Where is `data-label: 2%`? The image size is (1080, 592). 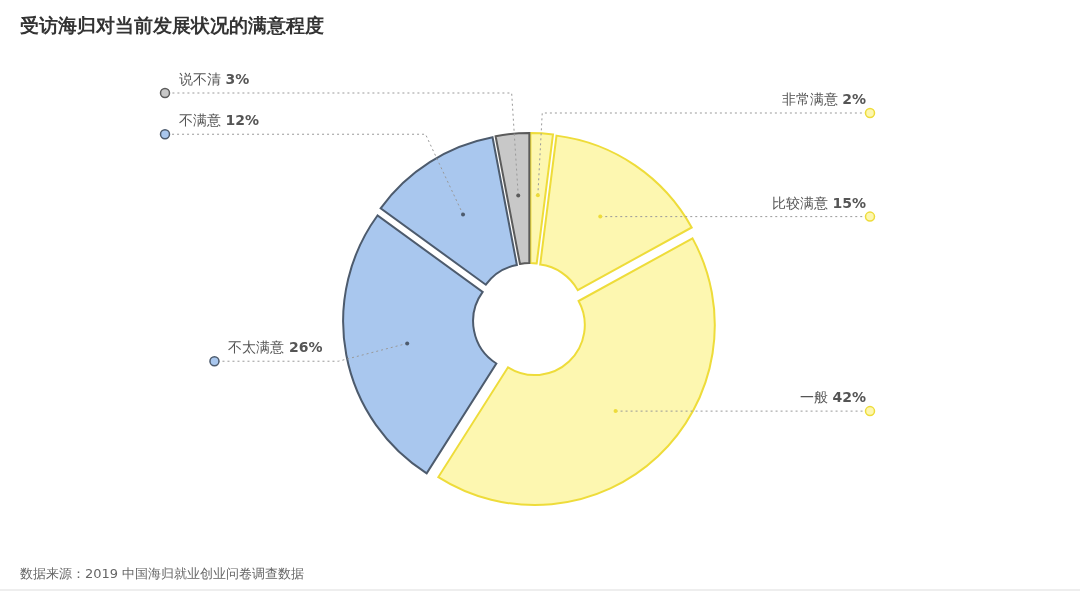 data-label: 2% is located at coordinates (854, 99).